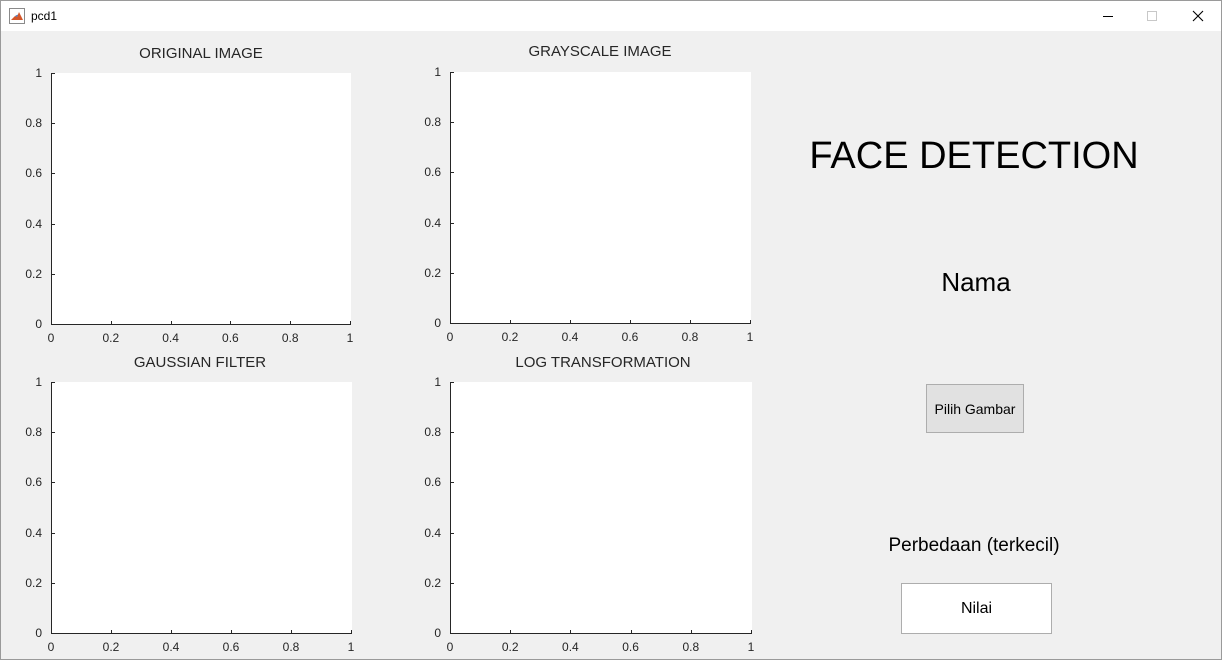 This screenshot has width=1222, height=660. I want to click on maximize-icon, so click(1152, 16).